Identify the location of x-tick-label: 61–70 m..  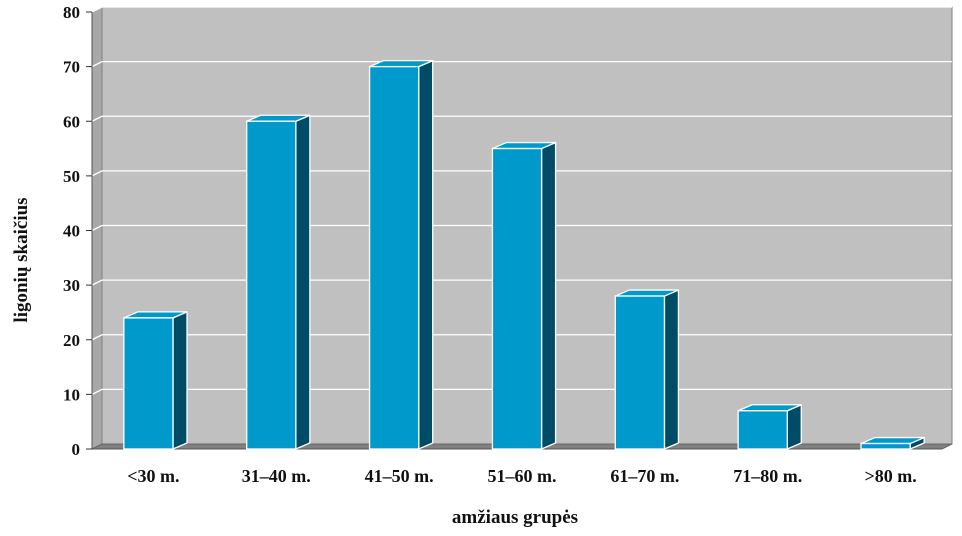
(644, 476).